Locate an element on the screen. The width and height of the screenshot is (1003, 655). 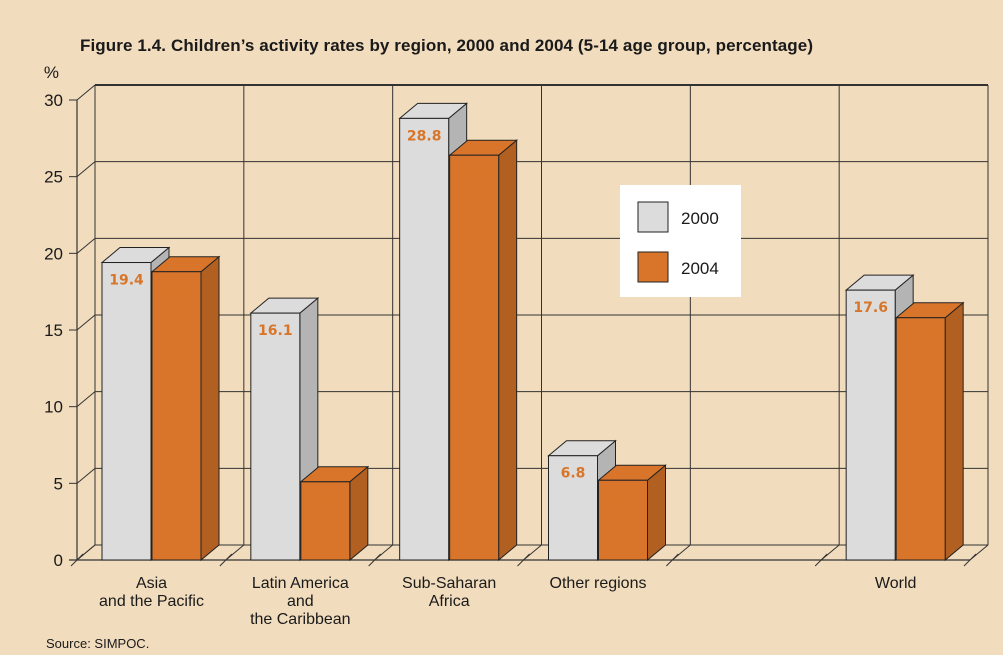
legend-label-2000: 2000 is located at coordinates (700, 218).